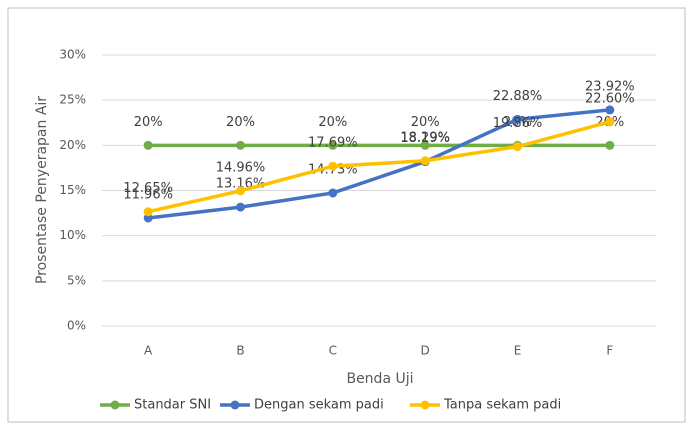 The image size is (693, 430). I want to click on data-label: 17.69%, so click(333, 143).